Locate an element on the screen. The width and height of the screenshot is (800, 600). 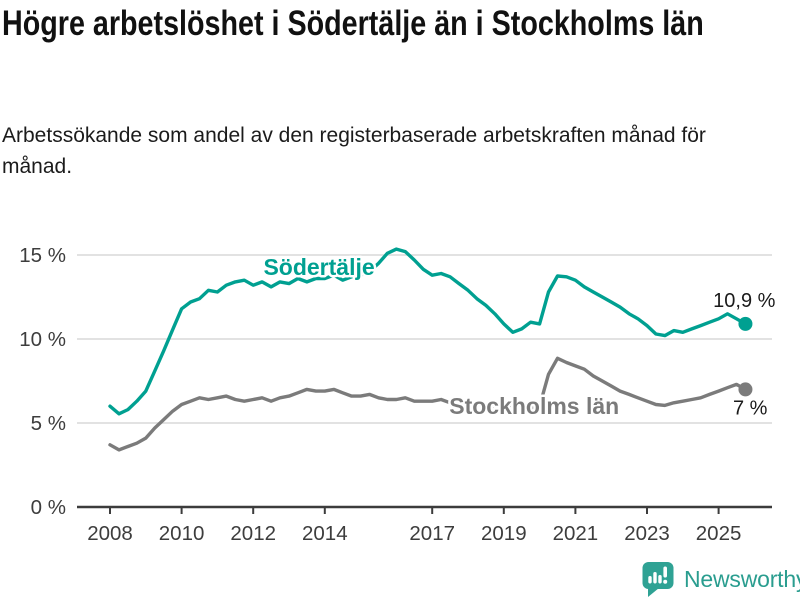
y-axis-tick-label: 0 % is located at coordinates (48, 507).